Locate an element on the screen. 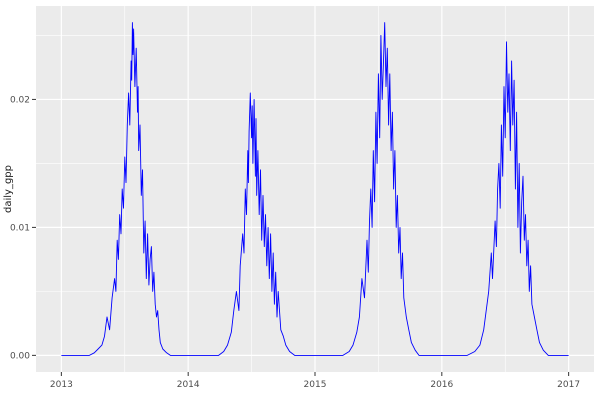 Image resolution: width=600 pixels, height=400 pixels. x-tick-label: 2013 is located at coordinates (61, 385).